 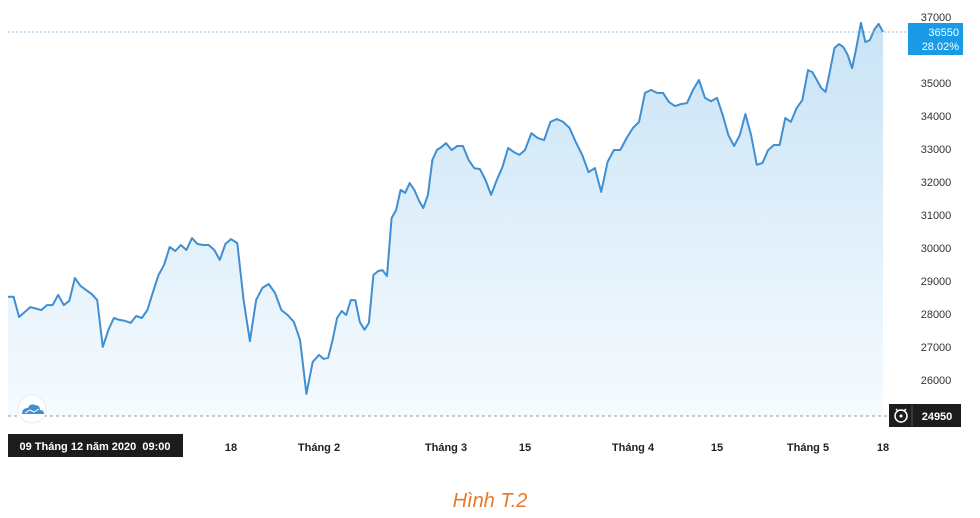 I want to click on min-value-text: 24950, so click(x=937, y=417).